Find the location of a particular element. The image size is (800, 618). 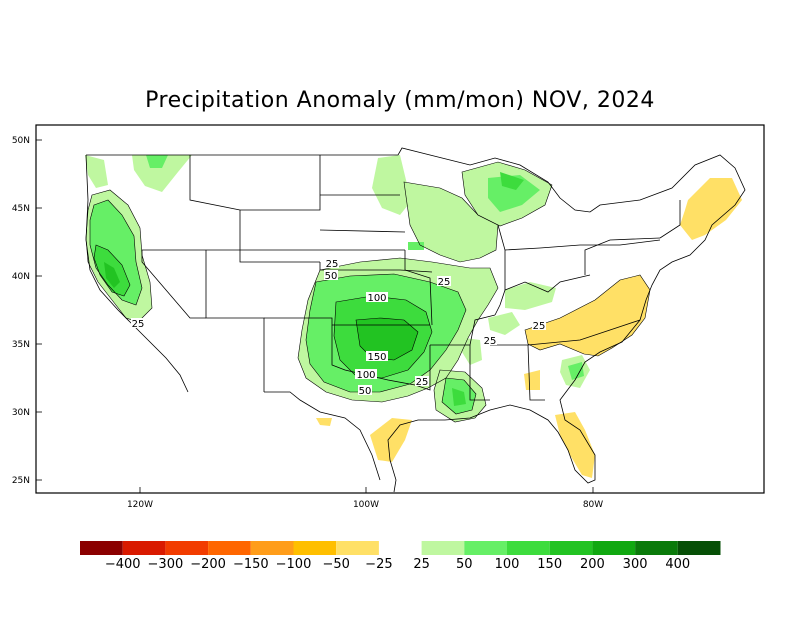

anomaly-area-mississippi is located at coordinates (472, 351).